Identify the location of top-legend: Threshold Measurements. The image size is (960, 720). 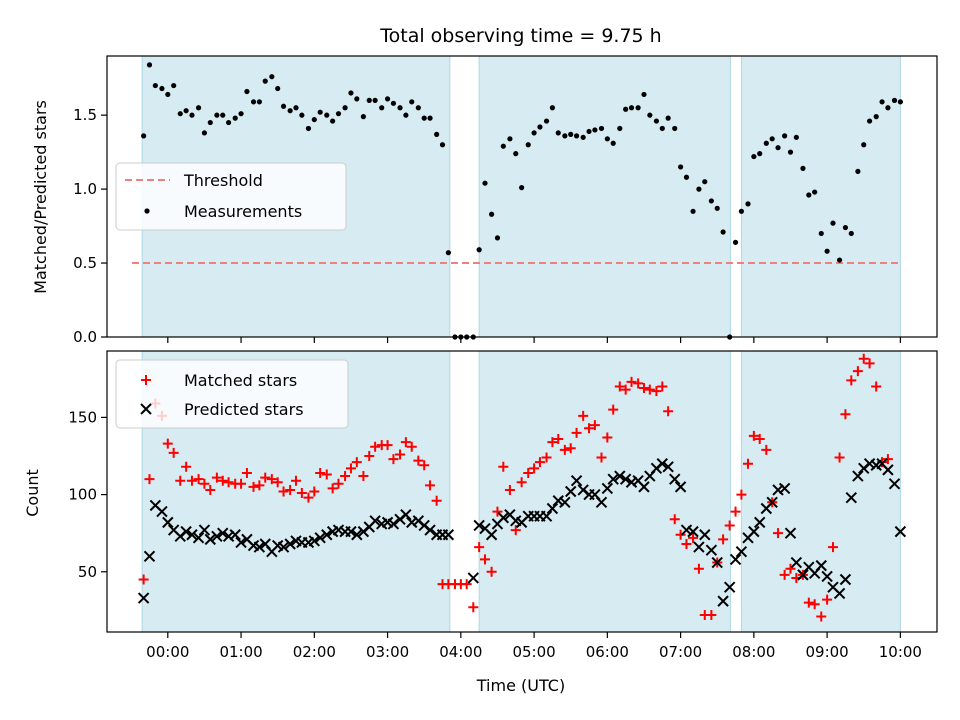
(231, 196).